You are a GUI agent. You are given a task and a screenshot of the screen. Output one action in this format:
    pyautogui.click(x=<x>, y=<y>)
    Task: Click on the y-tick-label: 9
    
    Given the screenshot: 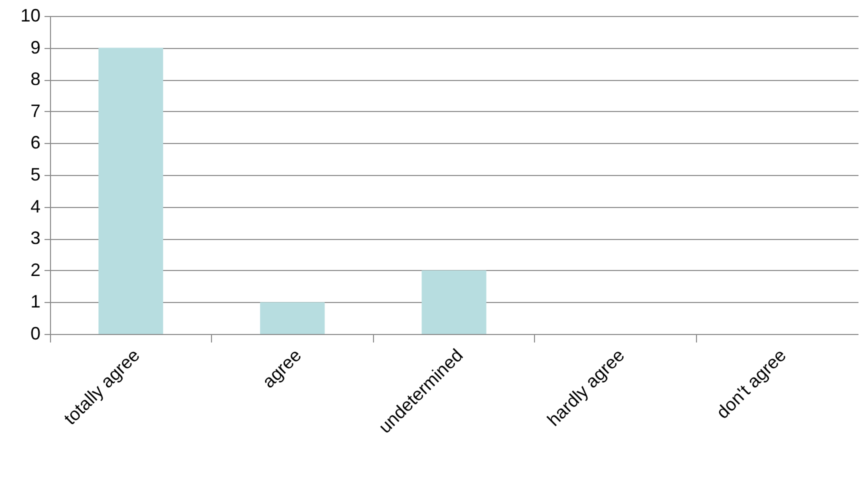 What is the action you would take?
    pyautogui.click(x=35, y=47)
    